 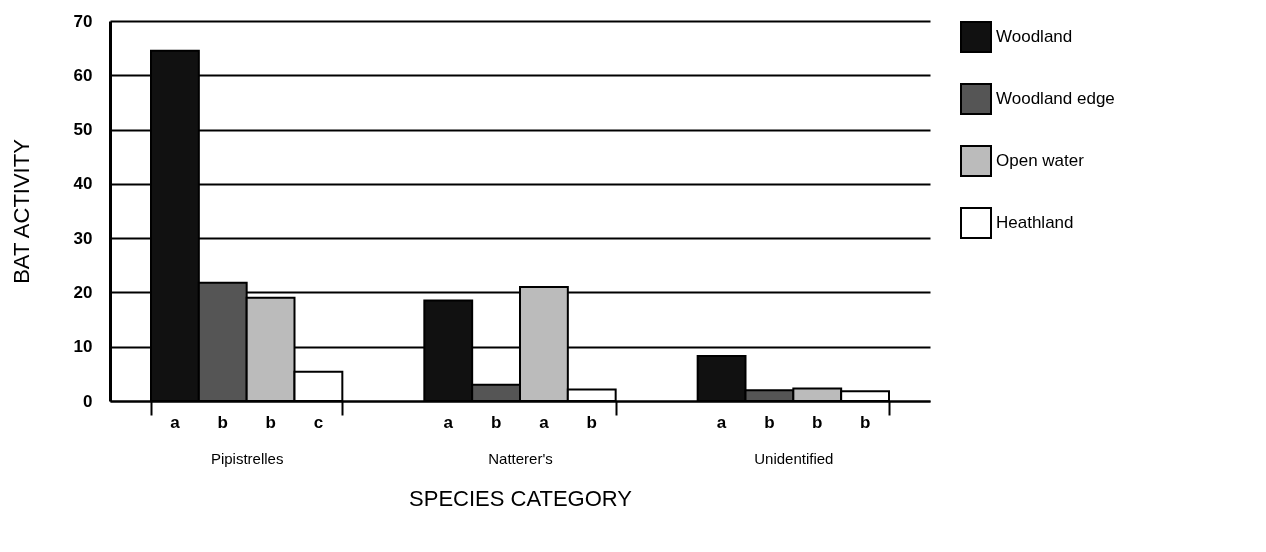 I want to click on legend-label: Open water, so click(x=1040, y=160).